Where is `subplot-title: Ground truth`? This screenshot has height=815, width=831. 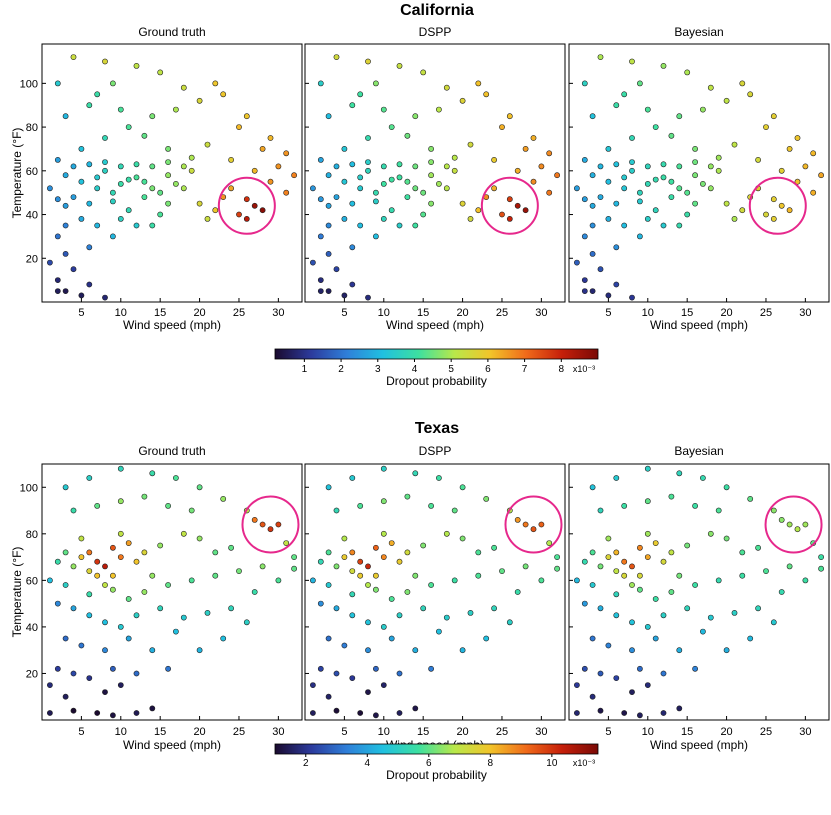
subplot-title: Ground truth is located at coordinates (171, 32).